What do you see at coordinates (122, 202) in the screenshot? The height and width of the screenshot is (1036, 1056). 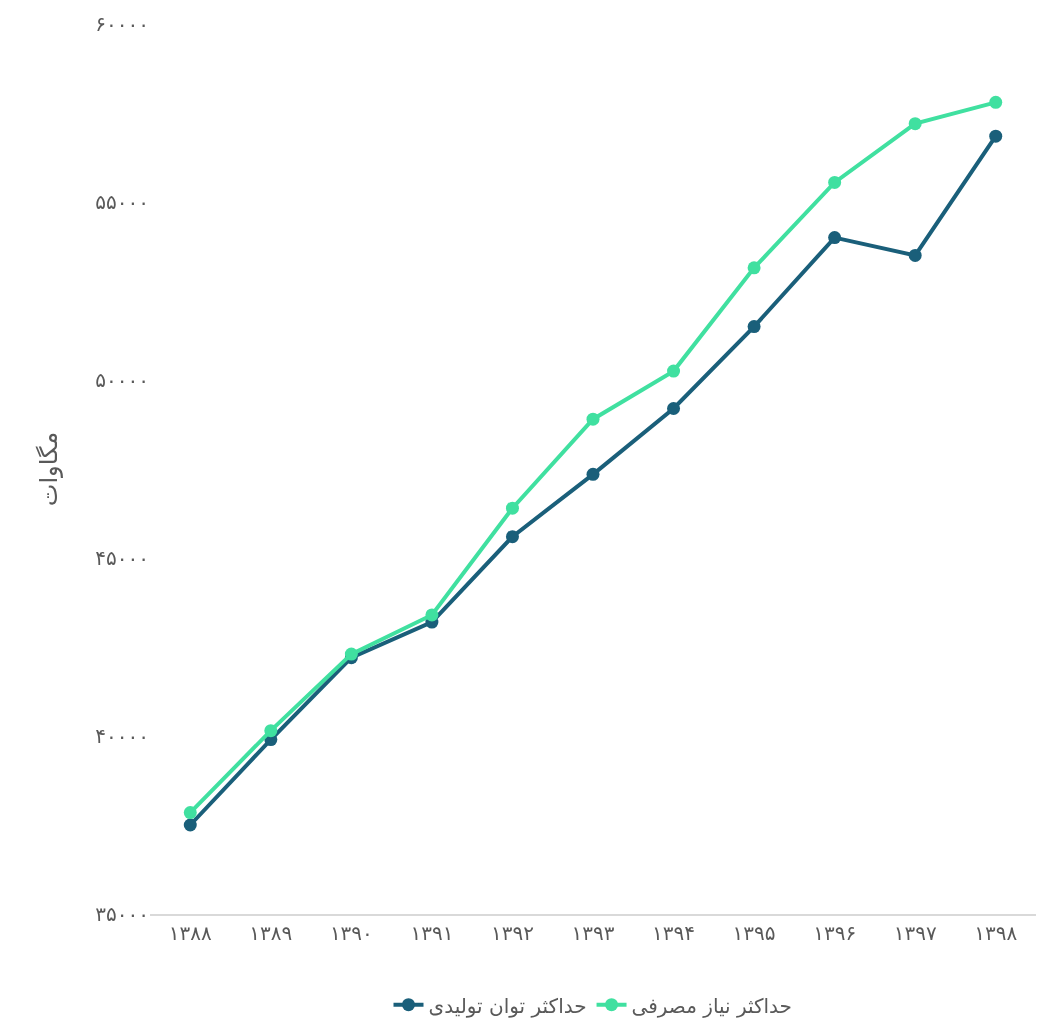 I see `y-tick-label: ۵۵۰۰۰` at bounding box center [122, 202].